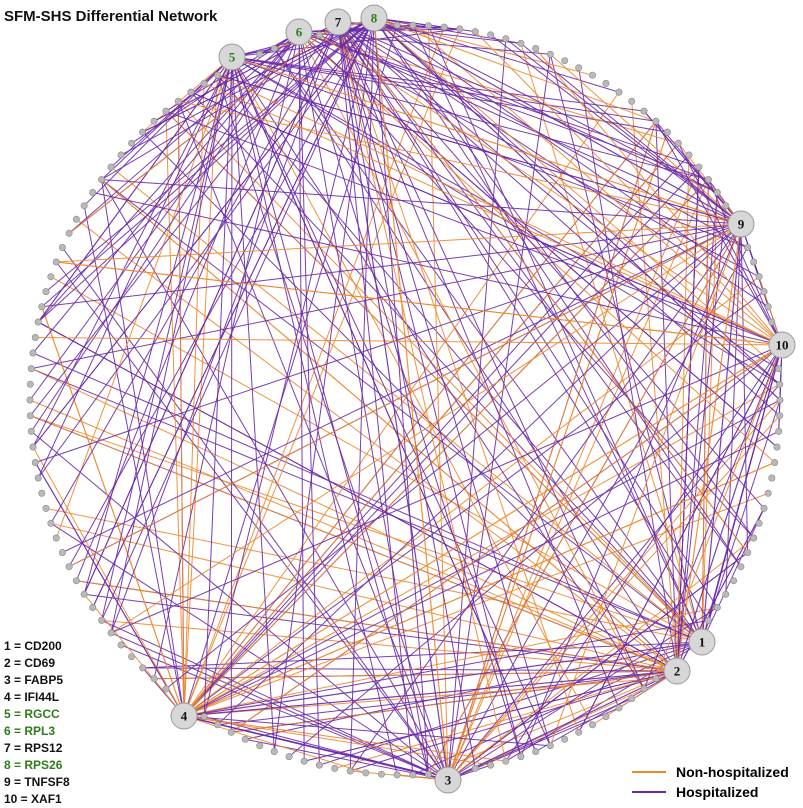  What do you see at coordinates (33, 646) in the screenshot?
I see `gene-key-entry: 1 = CD200` at bounding box center [33, 646].